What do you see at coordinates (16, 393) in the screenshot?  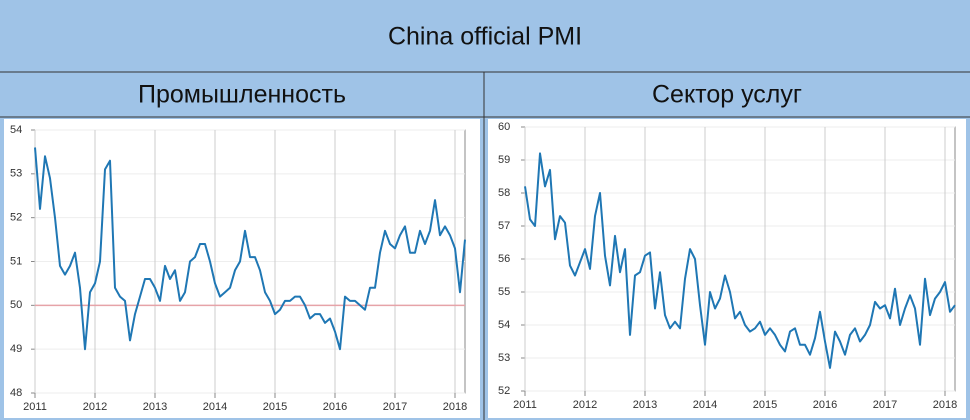 I see `y-tick-label: 48` at bounding box center [16, 393].